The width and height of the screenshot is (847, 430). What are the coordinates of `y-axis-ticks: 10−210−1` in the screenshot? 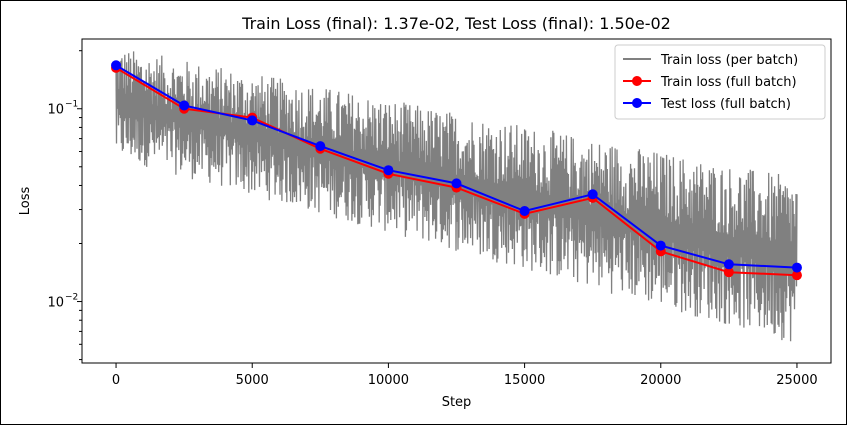 It's located at (64, 205).